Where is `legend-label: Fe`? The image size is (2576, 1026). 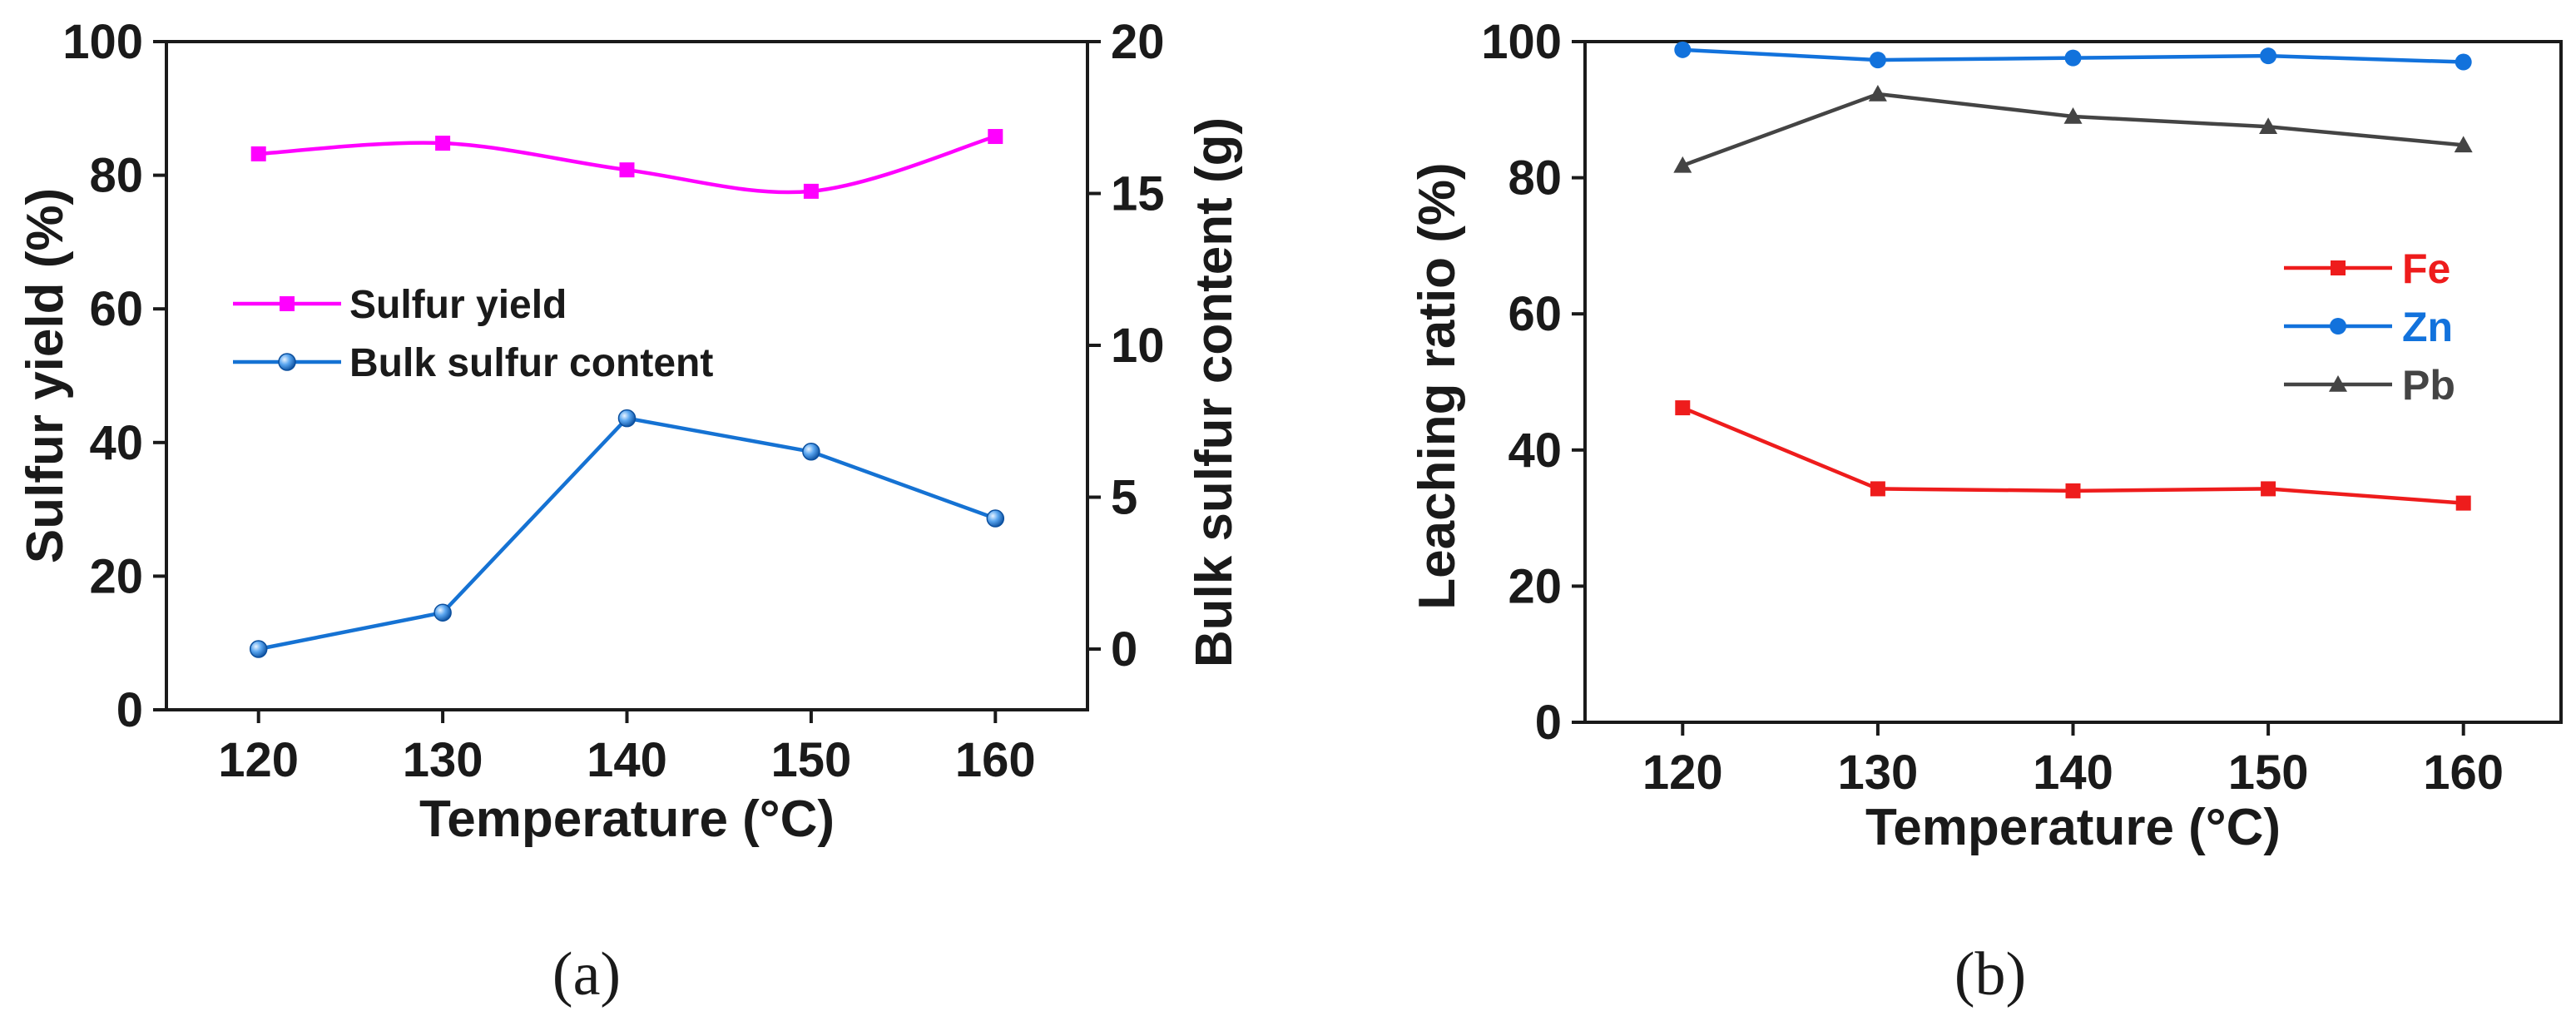 legend-label: Fe is located at coordinates (2426, 268).